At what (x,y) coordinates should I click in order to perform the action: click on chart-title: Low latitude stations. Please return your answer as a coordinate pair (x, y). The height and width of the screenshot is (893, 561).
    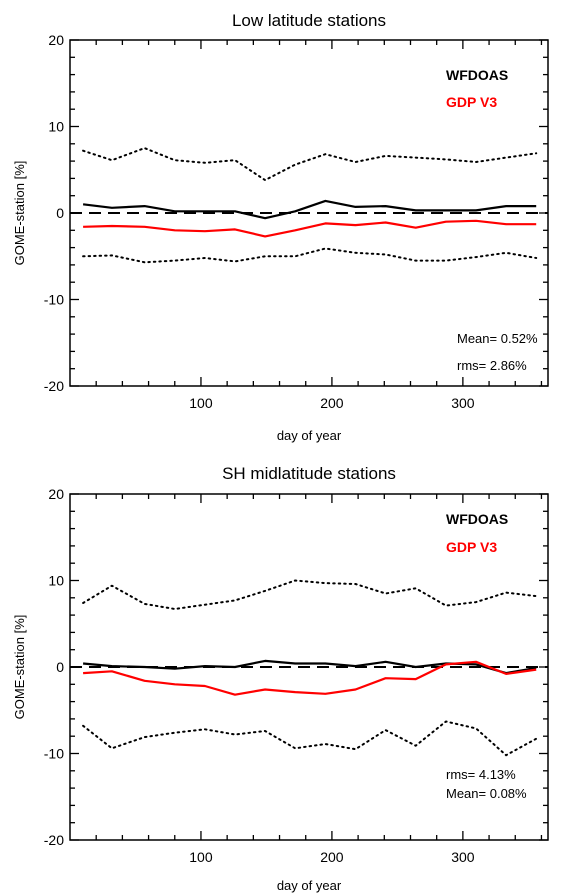
    Looking at the image, I should click on (309, 20).